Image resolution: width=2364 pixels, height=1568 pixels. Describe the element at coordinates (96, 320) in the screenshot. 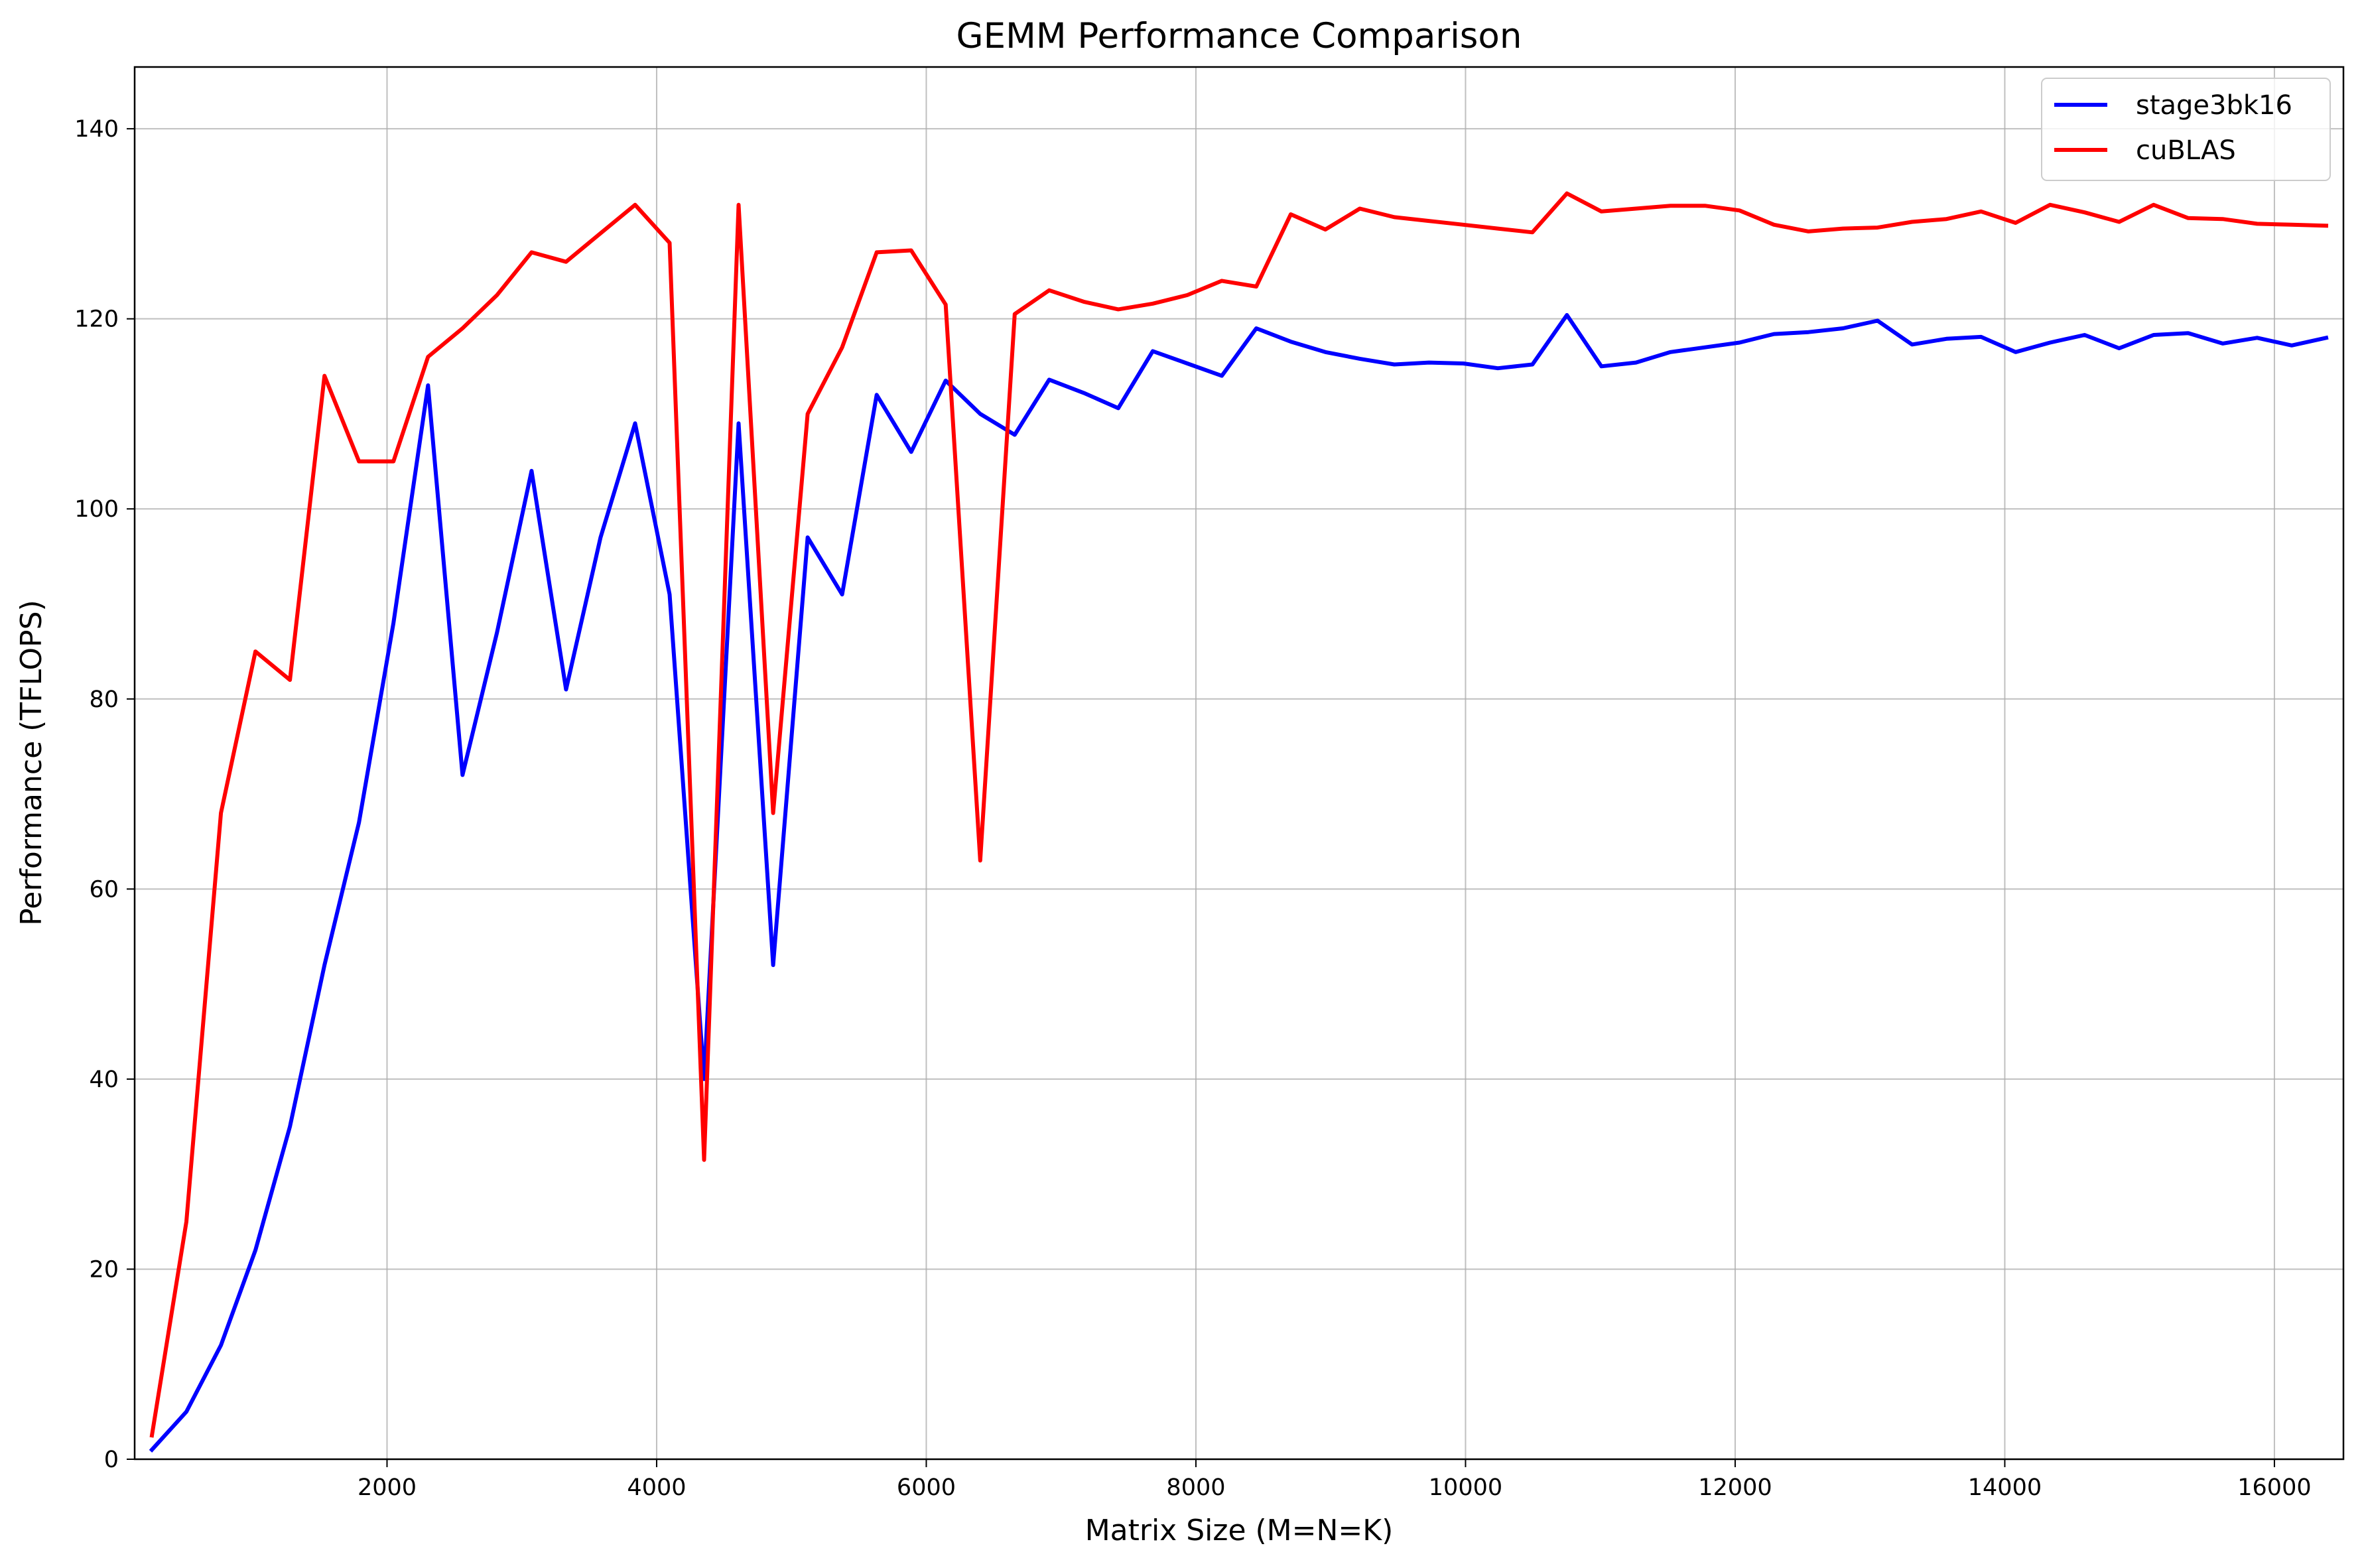

I see `y-tick-label: 120` at that location.